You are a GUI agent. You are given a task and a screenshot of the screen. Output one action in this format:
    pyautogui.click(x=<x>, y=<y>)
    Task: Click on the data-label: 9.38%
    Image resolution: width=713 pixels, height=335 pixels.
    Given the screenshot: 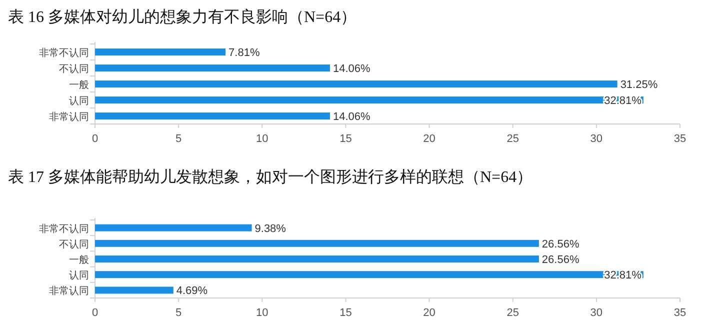 What is the action you would take?
    pyautogui.click(x=270, y=228)
    